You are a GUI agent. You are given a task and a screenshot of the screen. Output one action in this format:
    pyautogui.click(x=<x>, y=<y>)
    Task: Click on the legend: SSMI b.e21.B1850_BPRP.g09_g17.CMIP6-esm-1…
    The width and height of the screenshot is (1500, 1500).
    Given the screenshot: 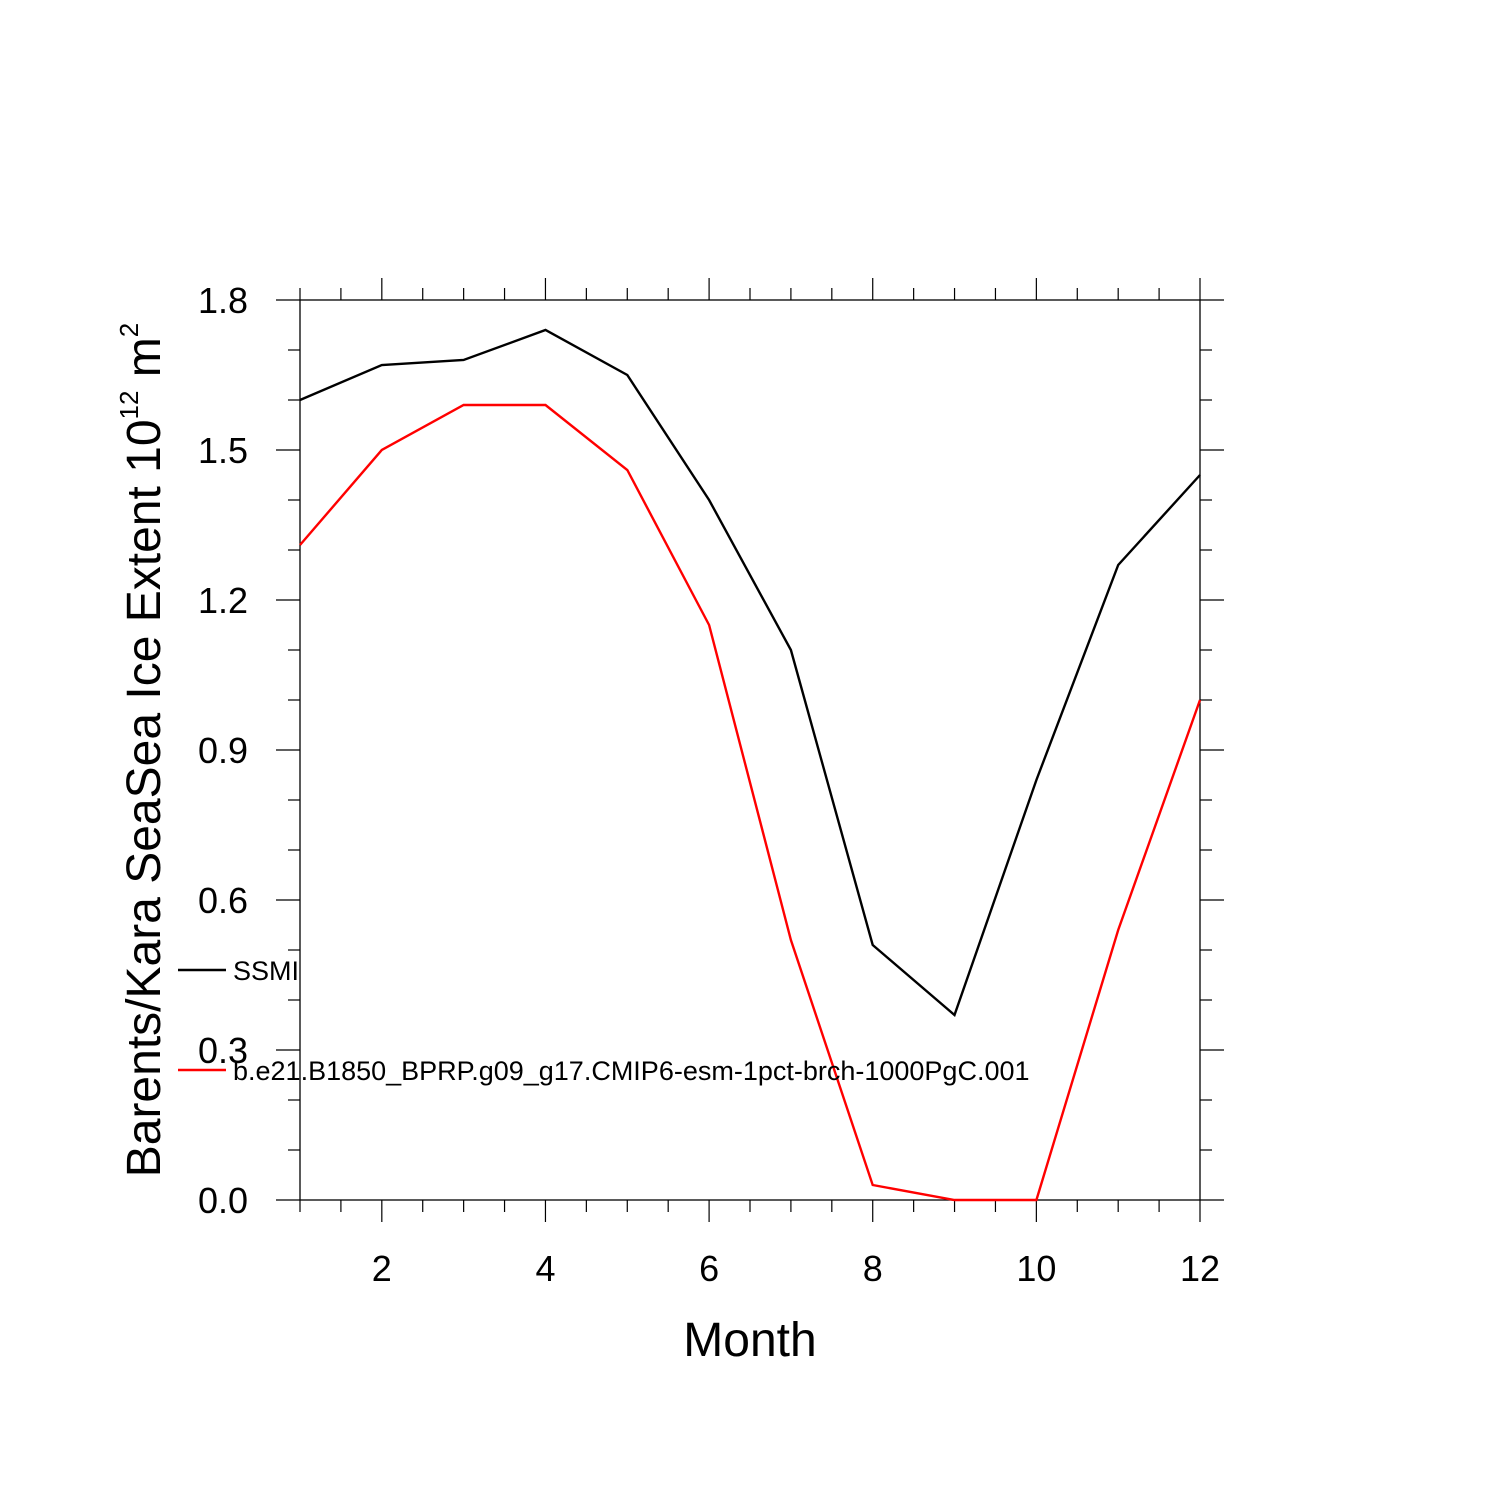 What is the action you would take?
    pyautogui.click(x=604, y=1021)
    